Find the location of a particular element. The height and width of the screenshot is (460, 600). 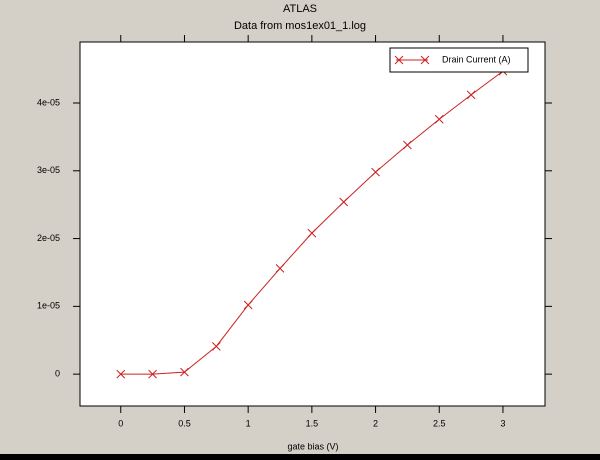

x-tick-label: 1.5 is located at coordinates (312, 423).